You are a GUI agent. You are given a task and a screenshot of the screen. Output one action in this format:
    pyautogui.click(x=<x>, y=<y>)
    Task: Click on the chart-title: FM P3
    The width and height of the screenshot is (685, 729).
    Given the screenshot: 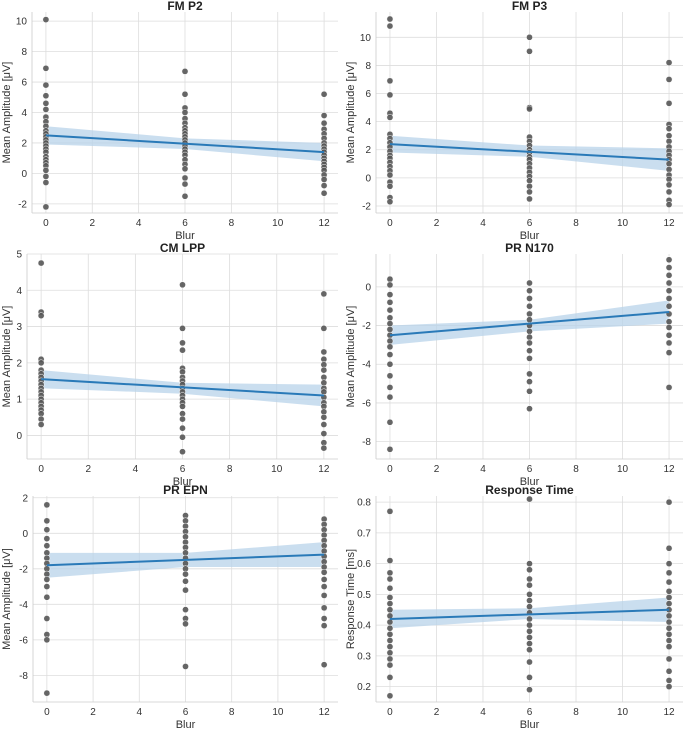 What is the action you would take?
    pyautogui.click(x=530, y=6)
    